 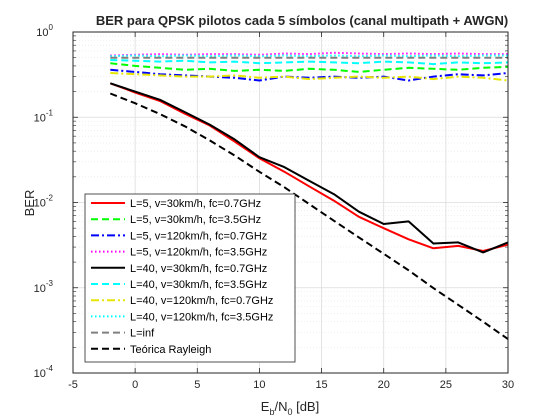 I want to click on x-tick-label: -5, so click(x=73, y=385).